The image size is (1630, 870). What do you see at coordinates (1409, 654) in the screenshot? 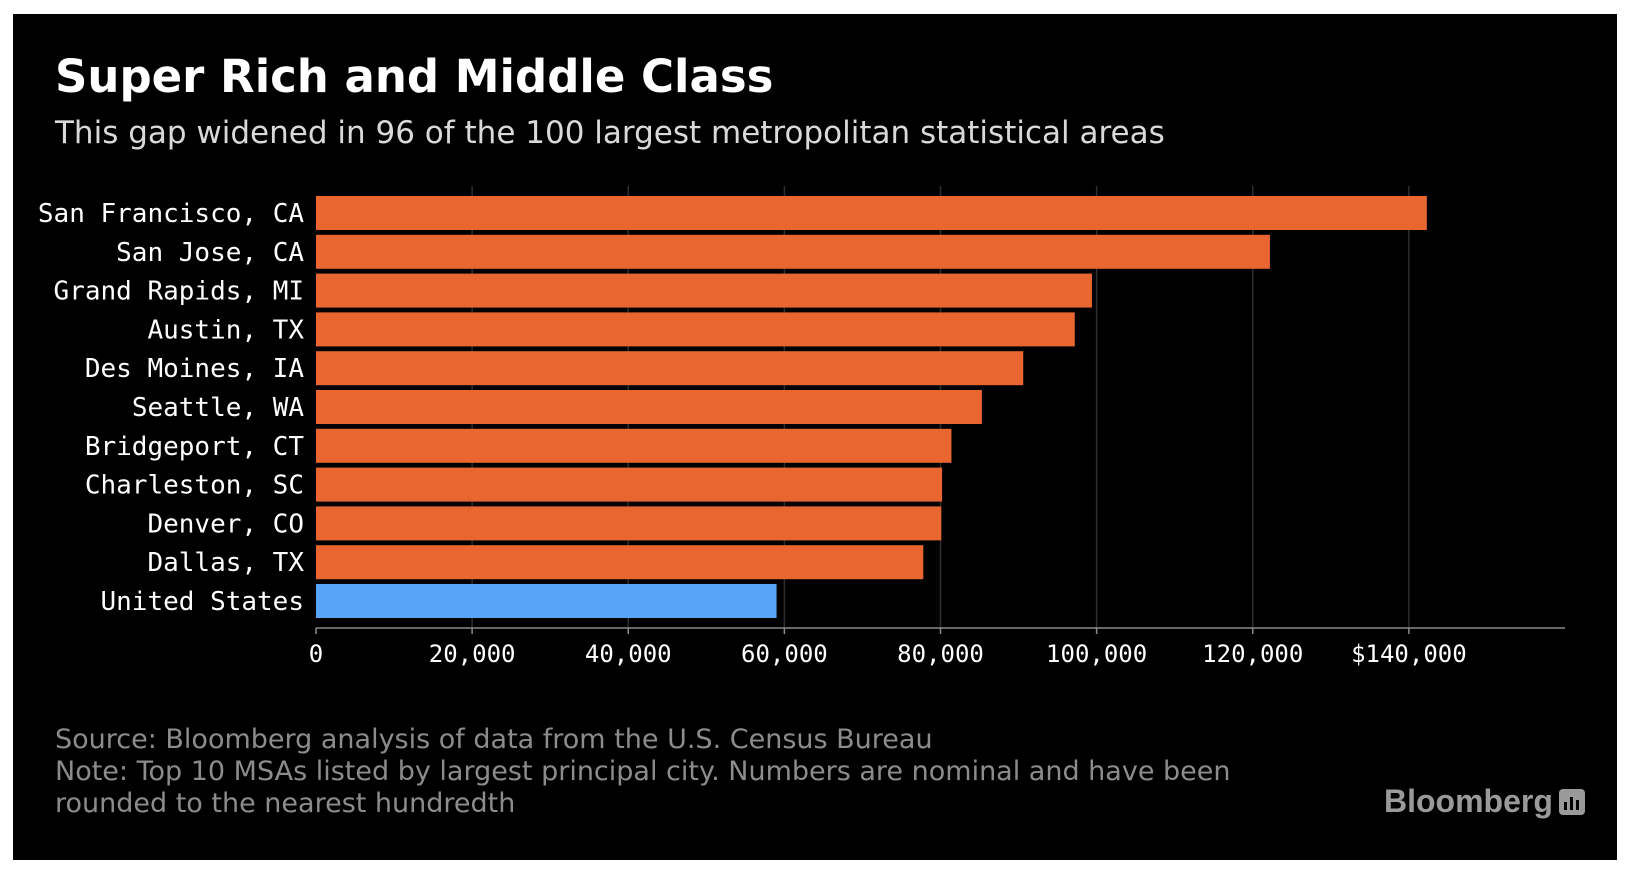
I see `x-tick-label: $140,000` at bounding box center [1409, 654].